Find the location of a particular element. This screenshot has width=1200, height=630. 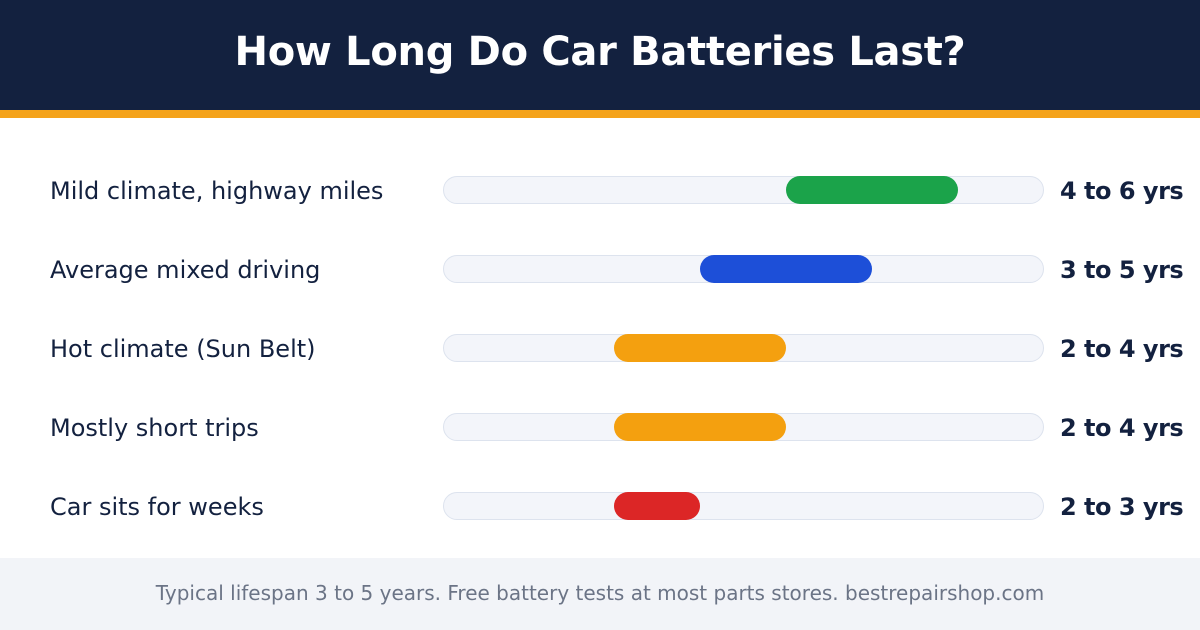

chart-row: Mild climate, highway miles 4 to 6 yrs is located at coordinates (600, 191).